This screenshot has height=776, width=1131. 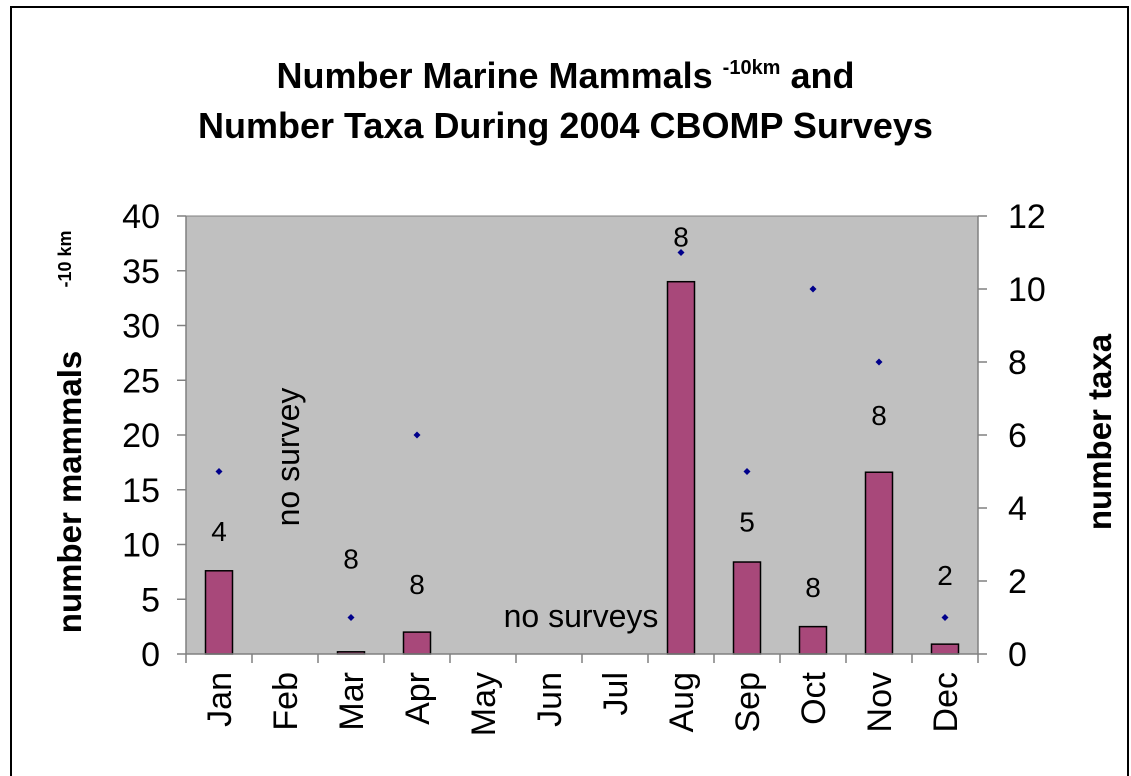 What do you see at coordinates (219, 531) in the screenshot?
I see `data-label-jan: 4` at bounding box center [219, 531].